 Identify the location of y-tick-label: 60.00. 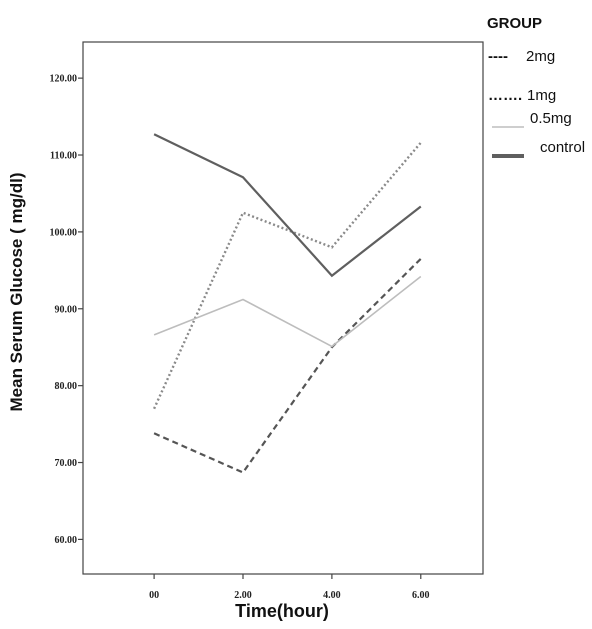
(66, 540).